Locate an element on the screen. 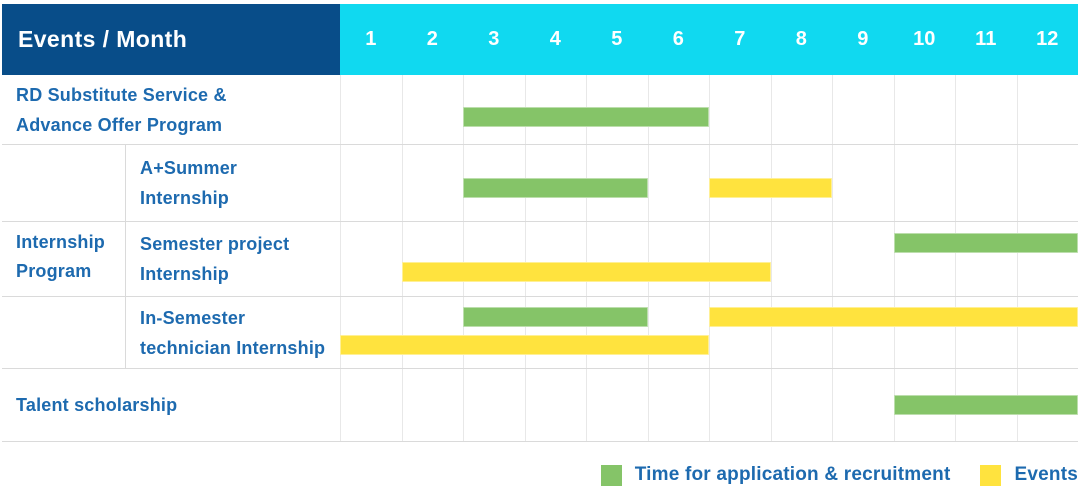 The height and width of the screenshot is (494, 1080). month-header-1: 1 is located at coordinates (371, 39).